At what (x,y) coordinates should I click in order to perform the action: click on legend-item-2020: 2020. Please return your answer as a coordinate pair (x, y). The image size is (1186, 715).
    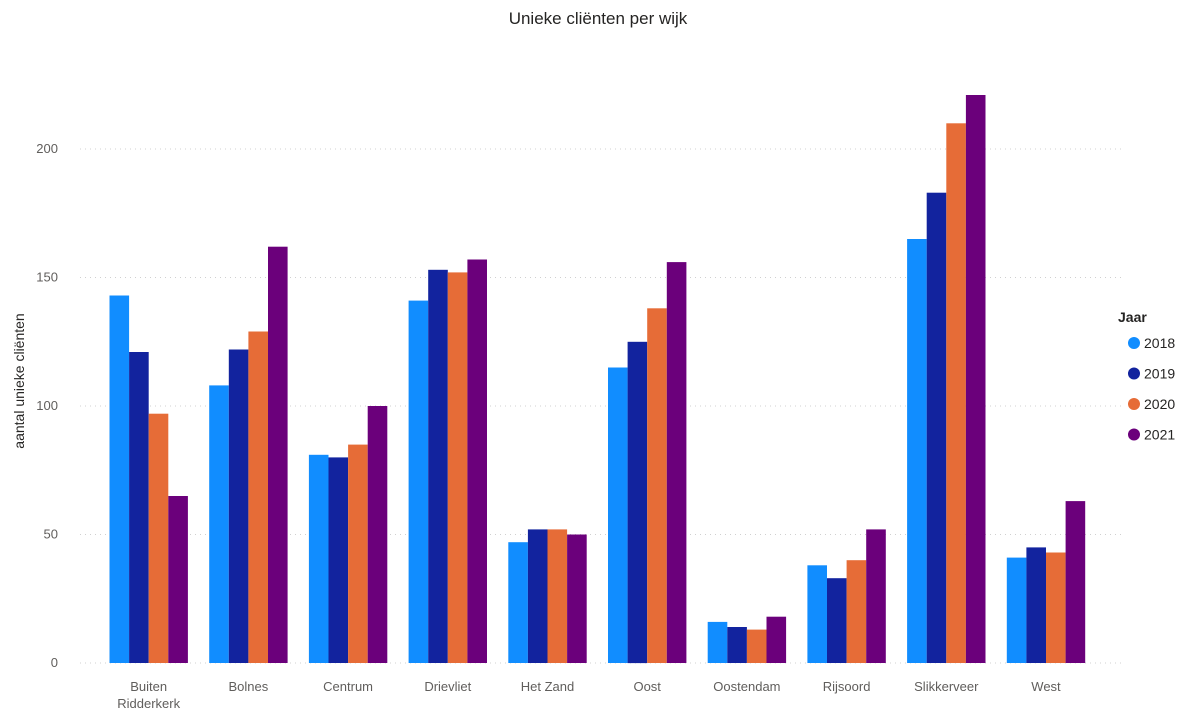
    Looking at the image, I should click on (1151, 404).